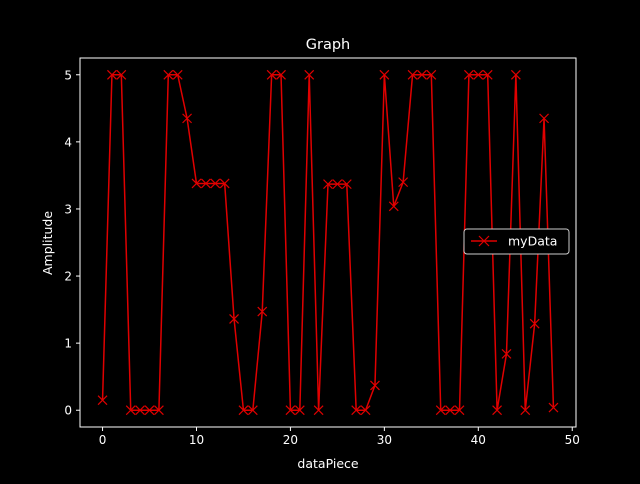  Describe the element at coordinates (103, 440) in the screenshot. I see `x-tick-label: 0` at that location.